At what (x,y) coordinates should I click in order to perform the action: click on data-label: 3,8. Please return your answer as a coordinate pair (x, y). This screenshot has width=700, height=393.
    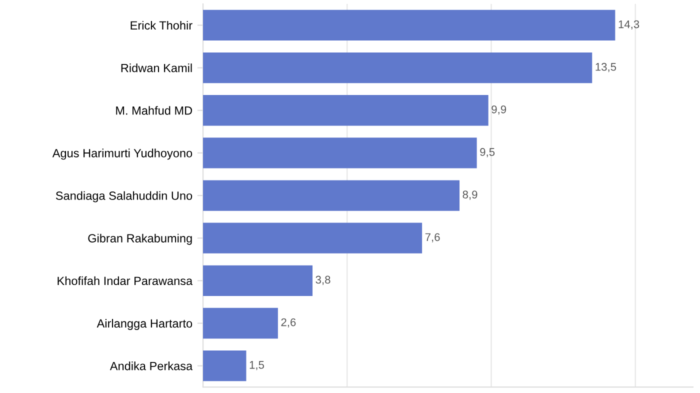
    Looking at the image, I should click on (323, 280).